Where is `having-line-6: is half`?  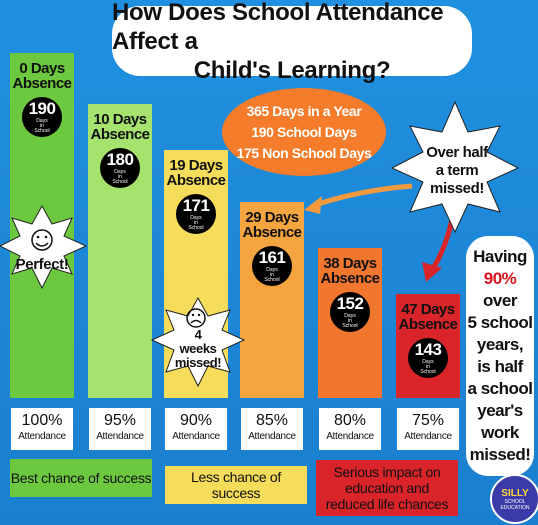 having-line-6: is half is located at coordinates (500, 366).